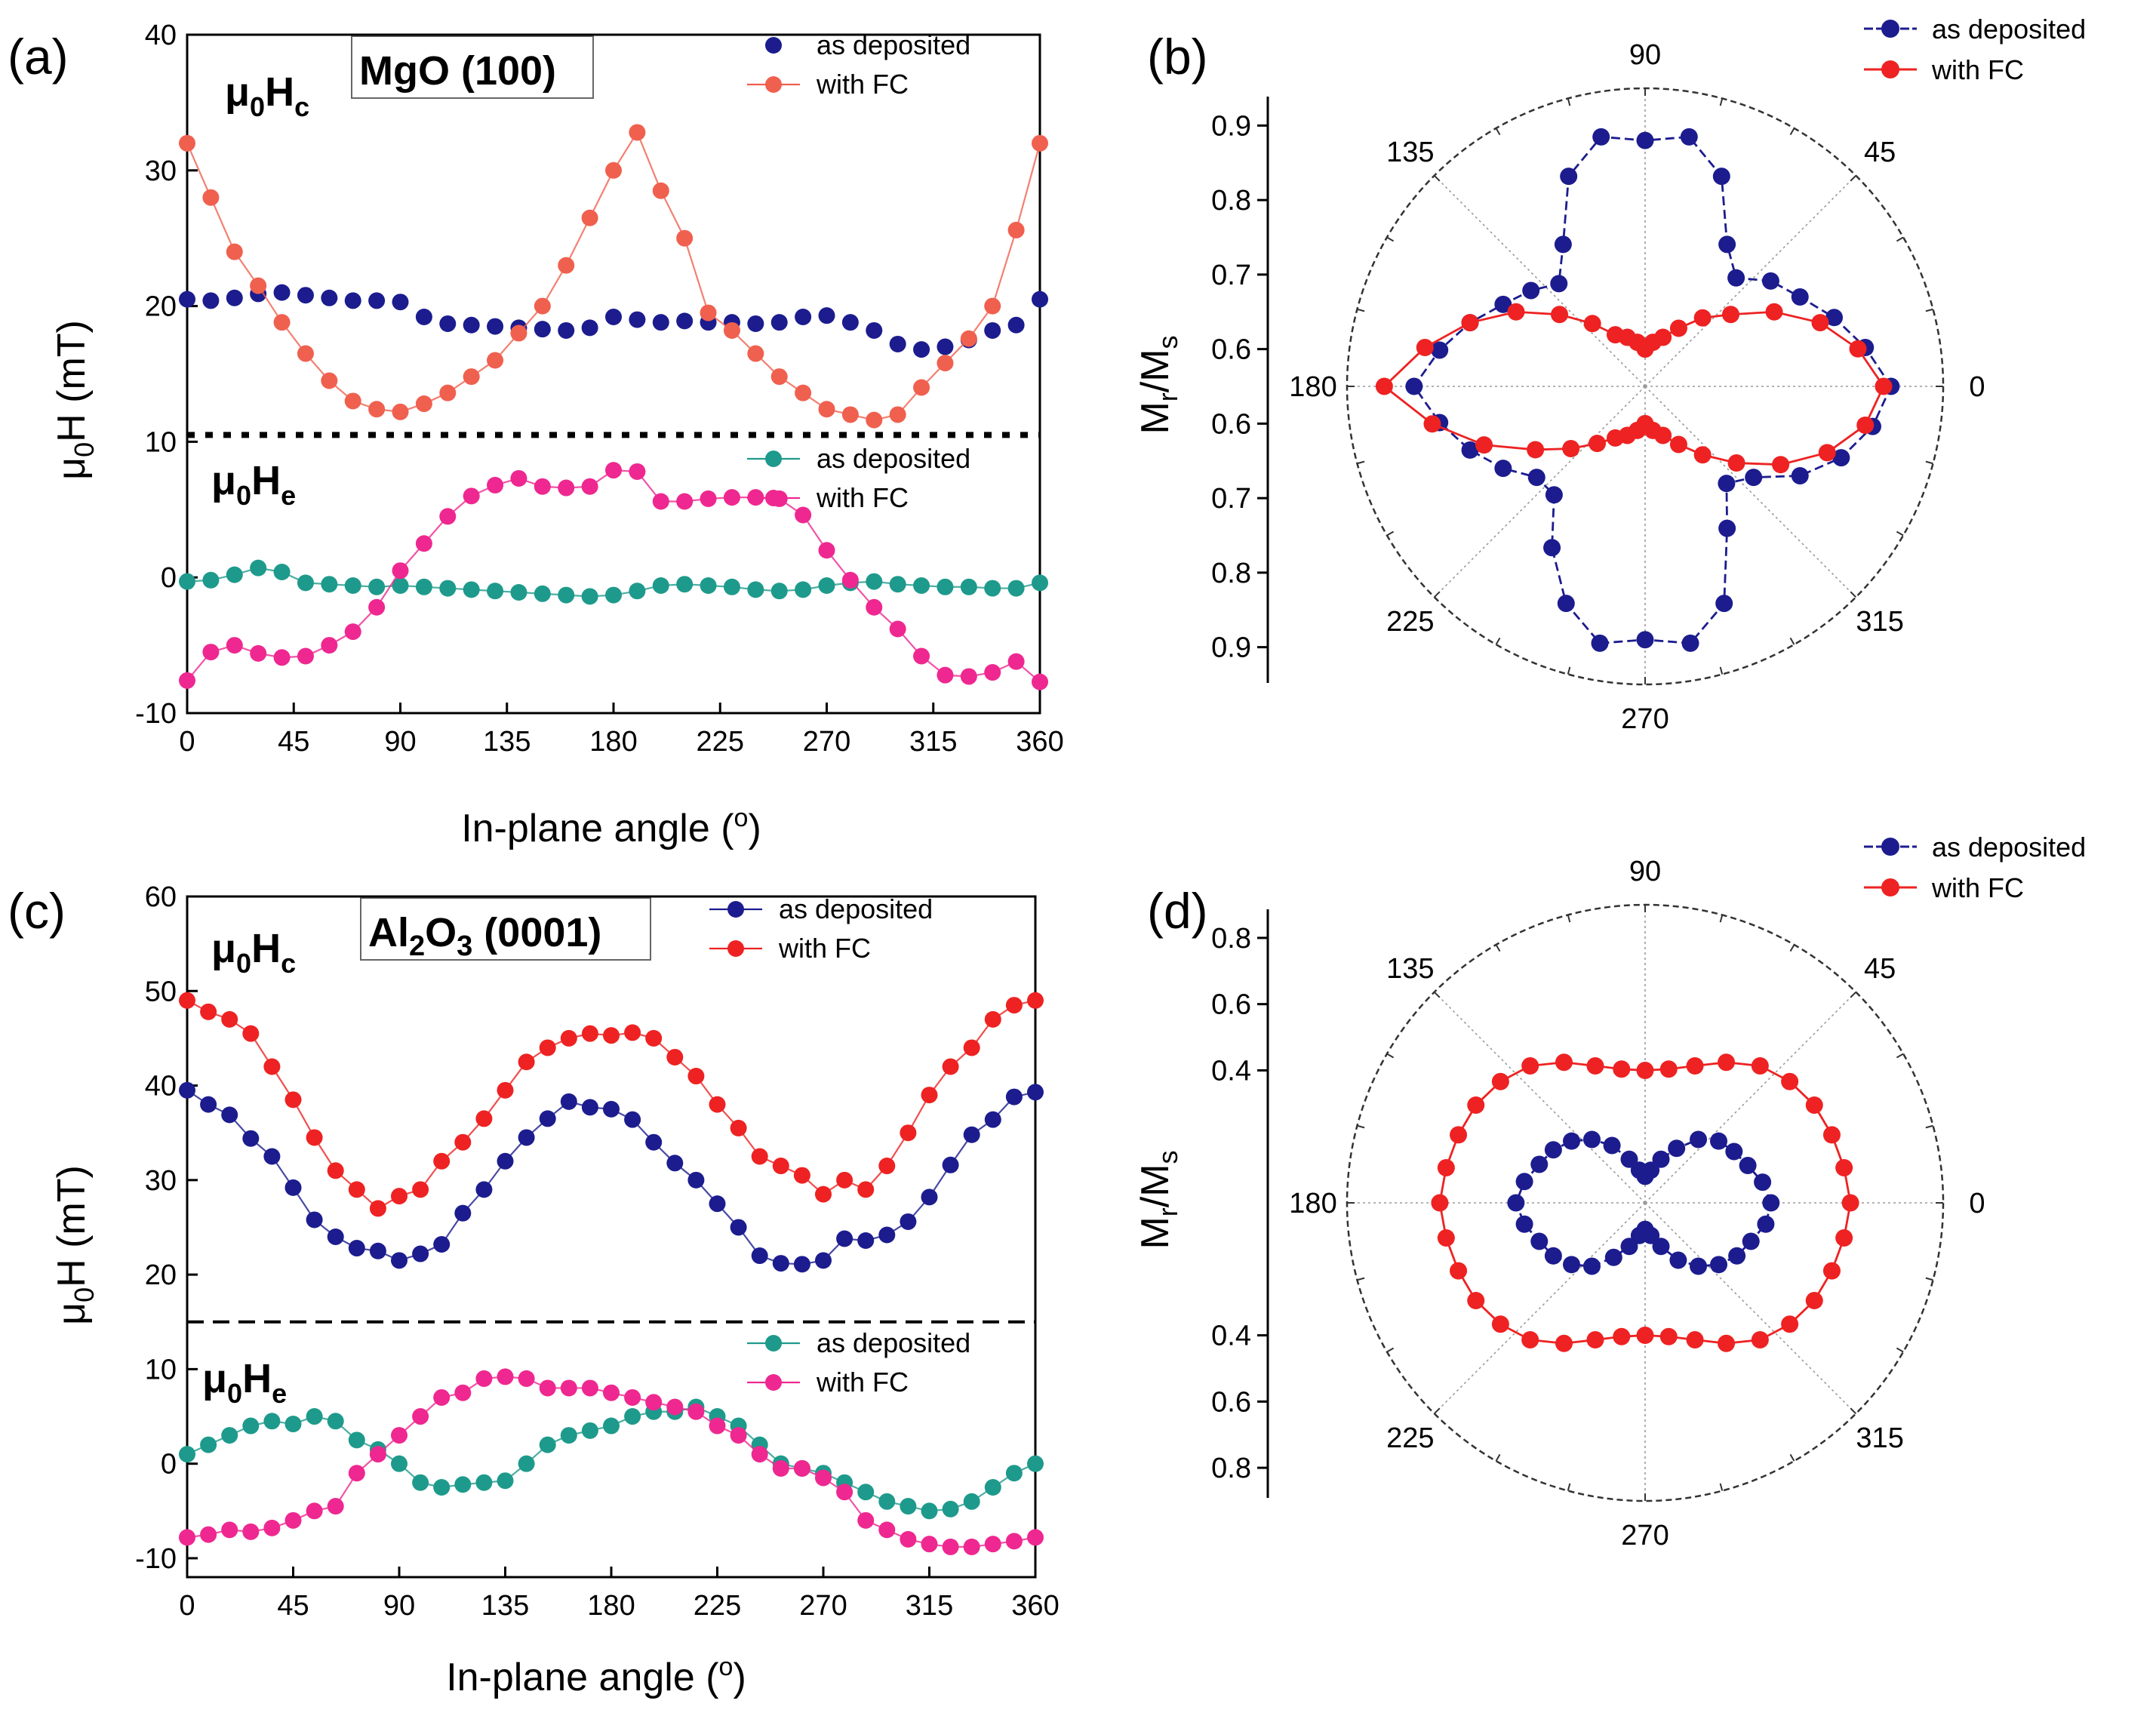 This screenshot has height=1719, width=2156. What do you see at coordinates (506, 929) in the screenshot?
I see `substrate-box-c` at bounding box center [506, 929].